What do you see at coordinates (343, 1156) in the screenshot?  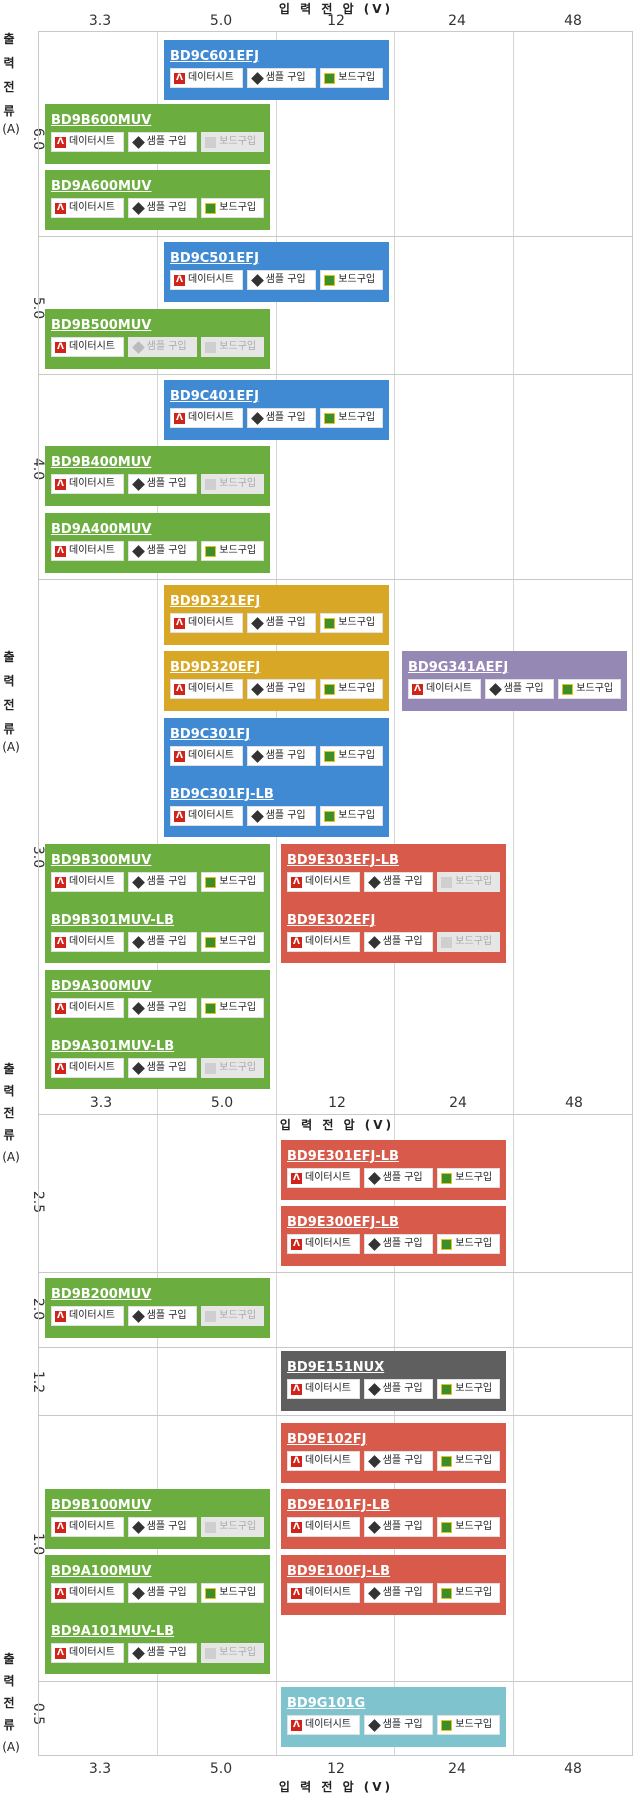 I see `product-name-link: BD9E301EFJ-LB` at bounding box center [343, 1156].